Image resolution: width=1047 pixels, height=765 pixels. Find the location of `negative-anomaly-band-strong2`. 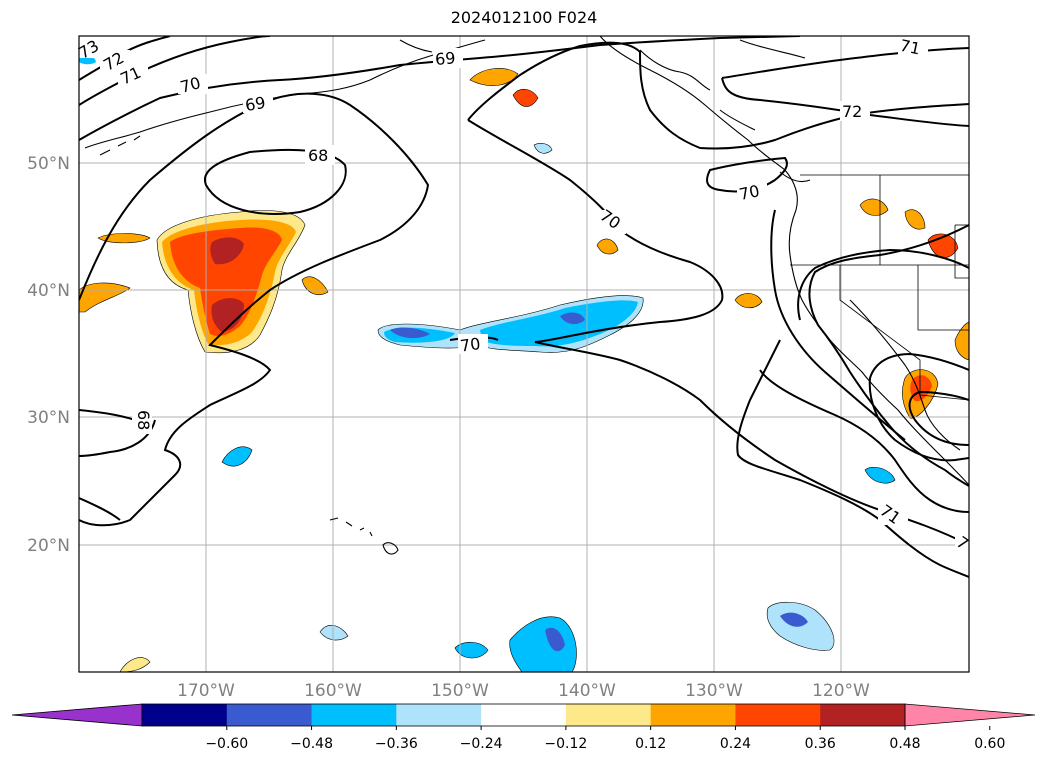

negative-anomaly-band-strong2 is located at coordinates (572, 318).